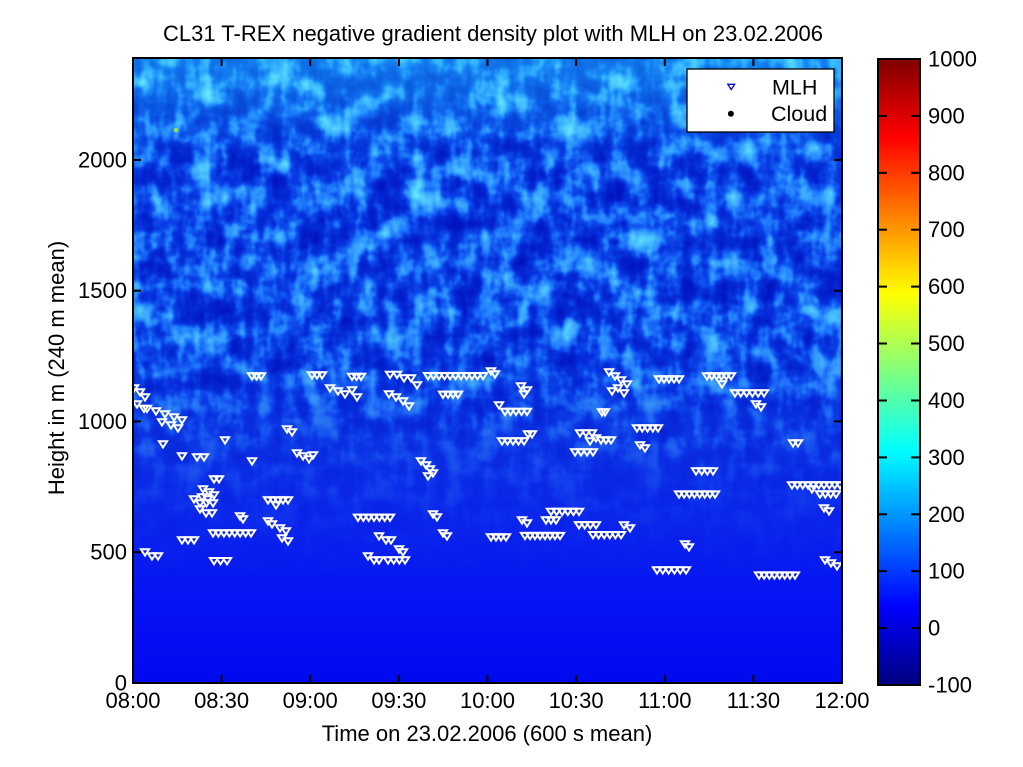  What do you see at coordinates (487, 733) in the screenshot?
I see `svg-text:Time on 23.02.2006 (600 s mean: Time on 23.02.2006 (600 s mean)` at bounding box center [487, 733].